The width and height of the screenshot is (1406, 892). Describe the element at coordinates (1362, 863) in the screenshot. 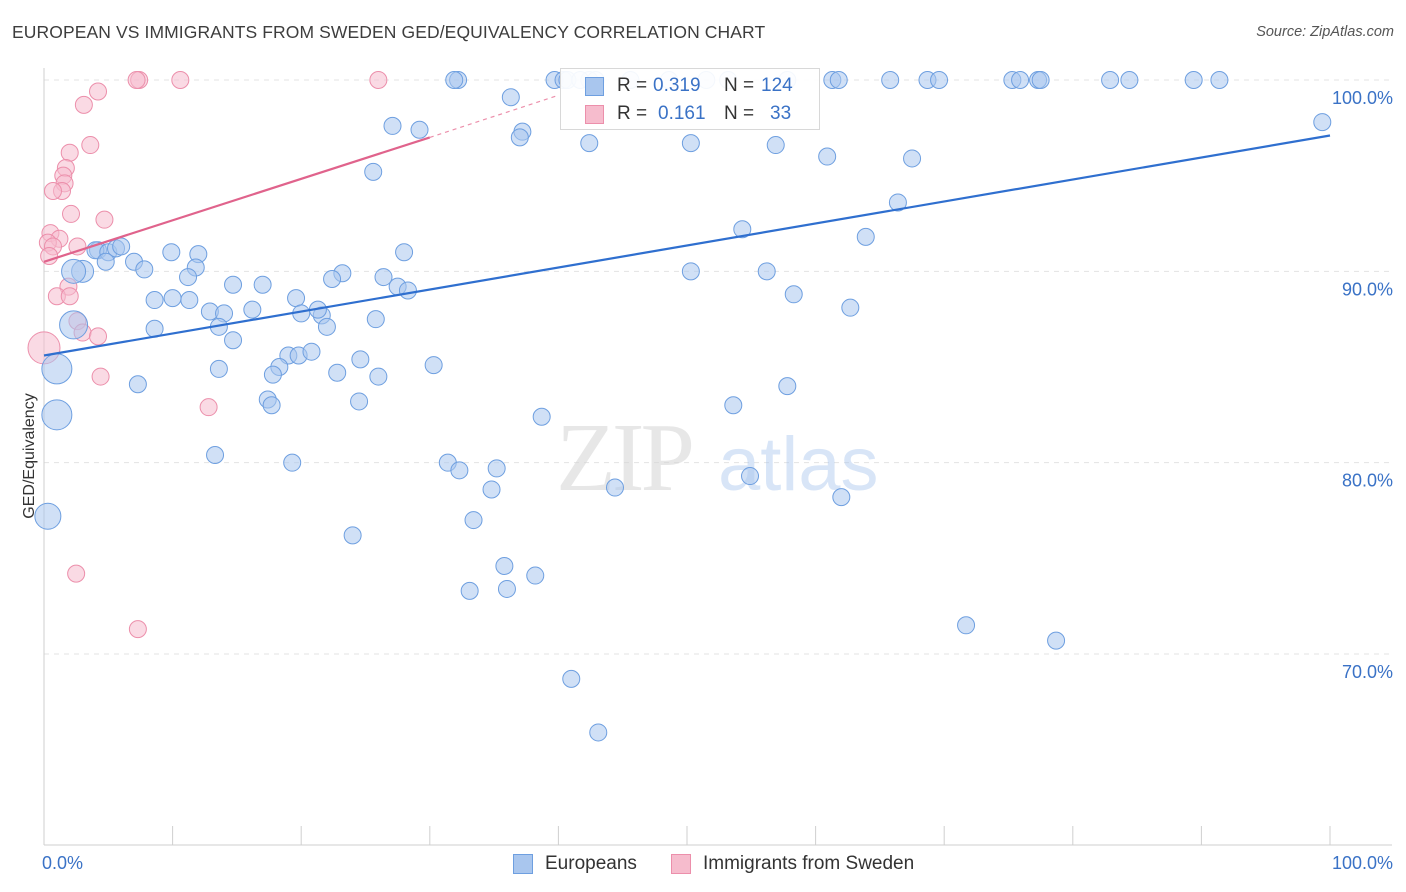

I see `x-tick-label-max: 100.0%` at that location.